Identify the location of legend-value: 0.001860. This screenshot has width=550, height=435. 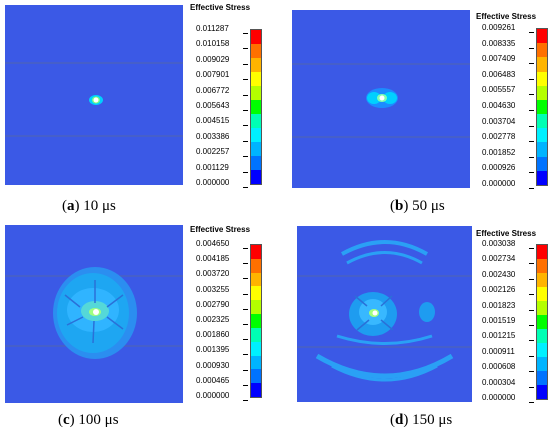
(213, 335).